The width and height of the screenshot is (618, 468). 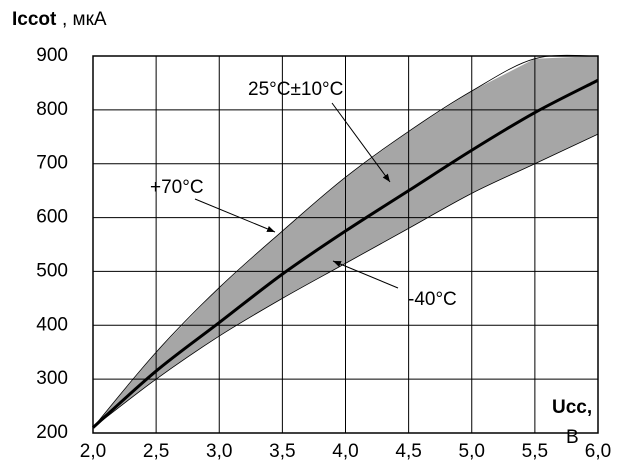 What do you see at coordinates (345, 451) in the screenshot?
I see `x-tick-label: 4,0` at bounding box center [345, 451].